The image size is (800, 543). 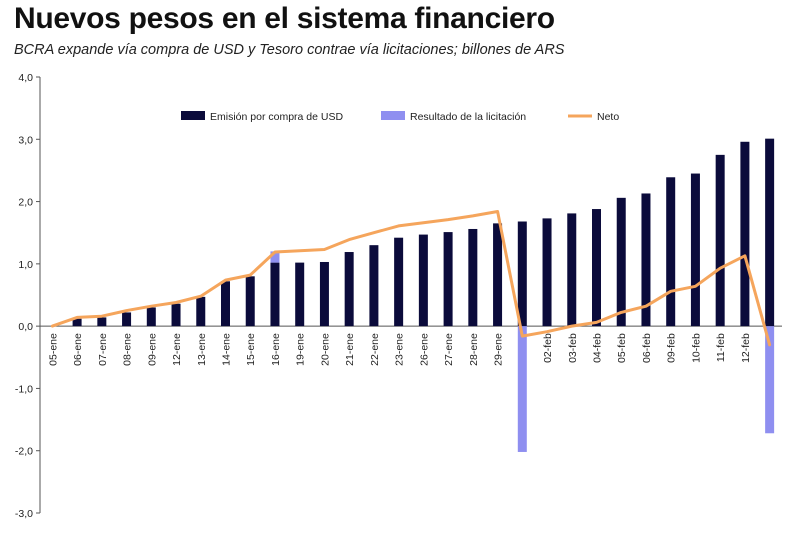 What do you see at coordinates (24, 389) in the screenshot?
I see `y-tick-label: -1,0` at bounding box center [24, 389].